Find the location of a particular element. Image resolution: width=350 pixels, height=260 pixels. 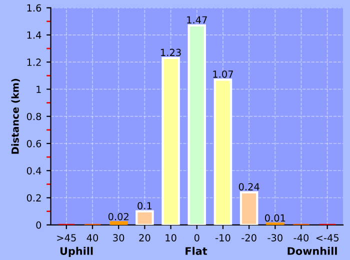

data-label: 0.01 is located at coordinates (275, 218).